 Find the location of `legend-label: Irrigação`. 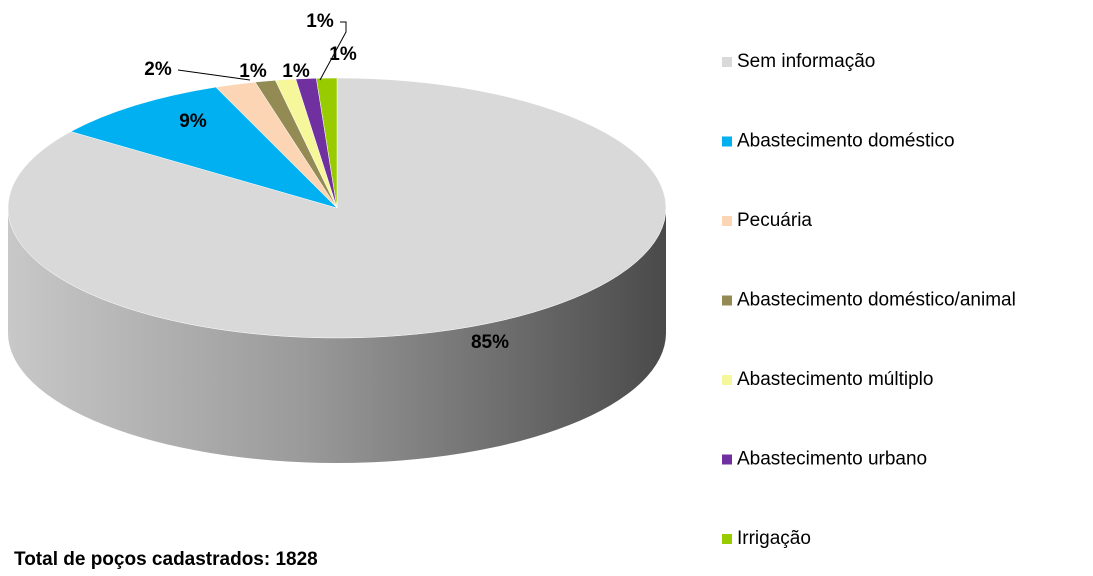

legend-label: Irrigação is located at coordinates (774, 538).